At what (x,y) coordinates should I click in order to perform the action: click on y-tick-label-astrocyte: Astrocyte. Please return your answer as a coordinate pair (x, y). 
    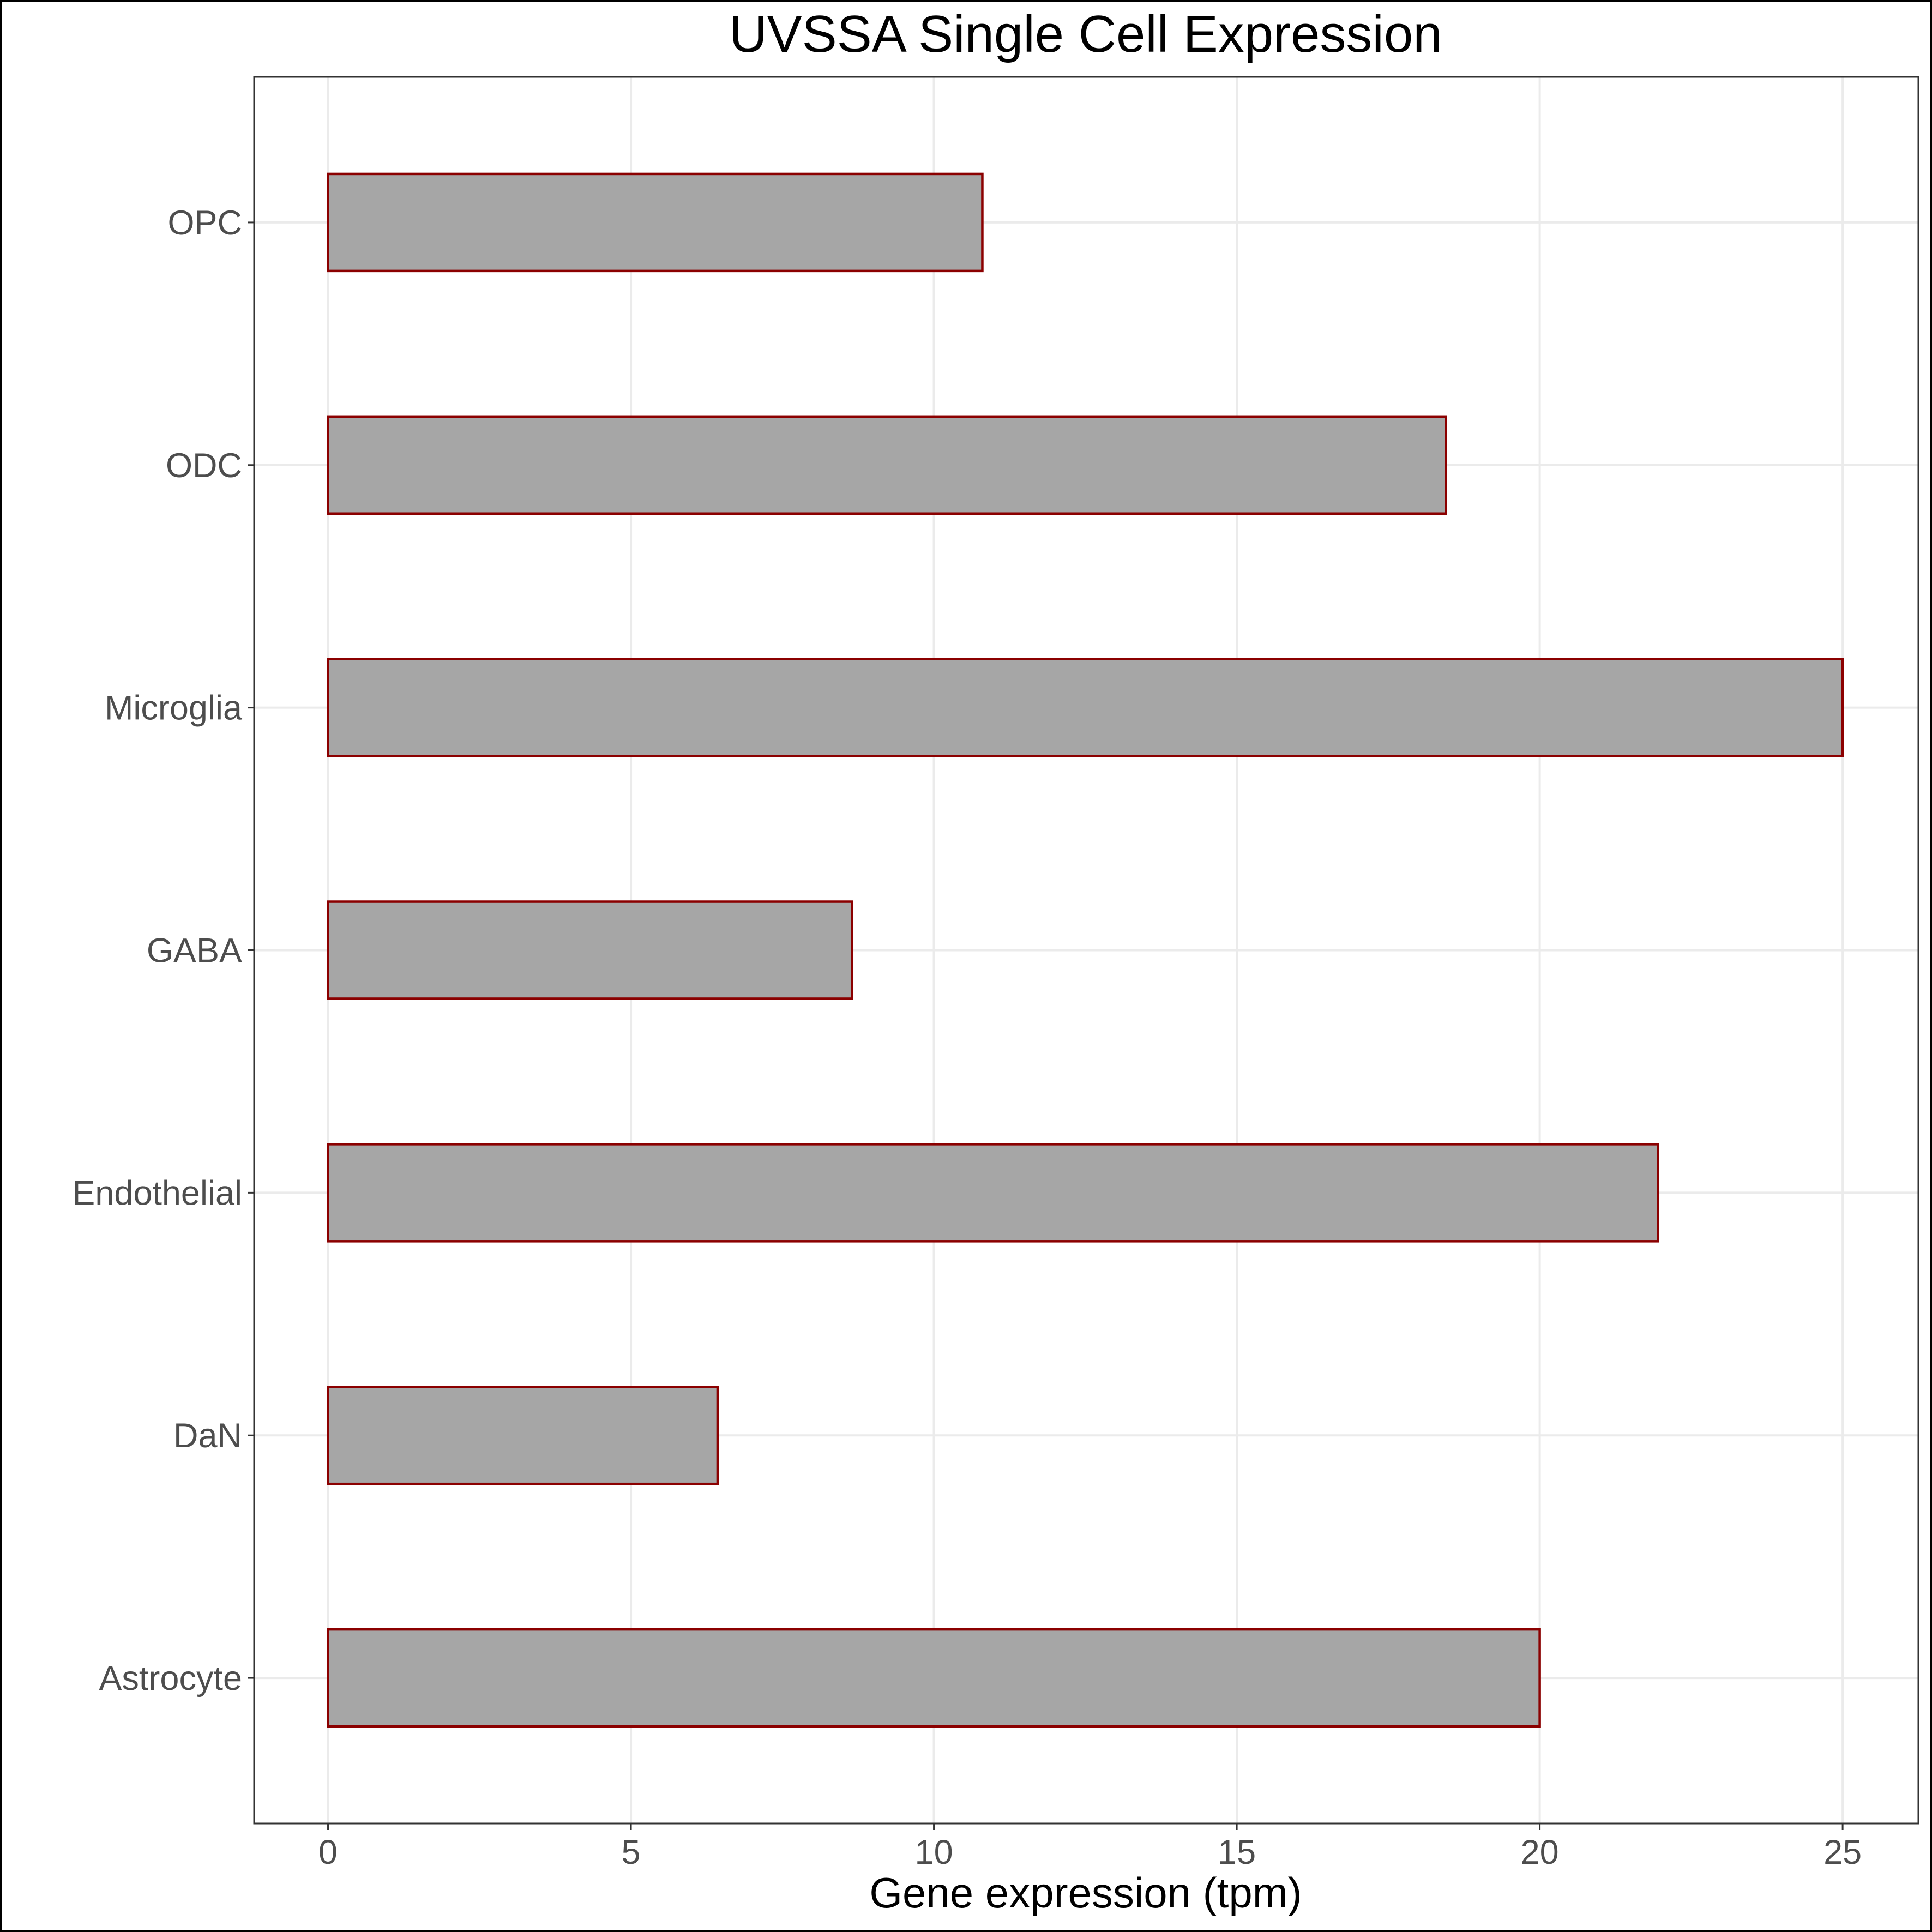
    Looking at the image, I should click on (170, 1678).